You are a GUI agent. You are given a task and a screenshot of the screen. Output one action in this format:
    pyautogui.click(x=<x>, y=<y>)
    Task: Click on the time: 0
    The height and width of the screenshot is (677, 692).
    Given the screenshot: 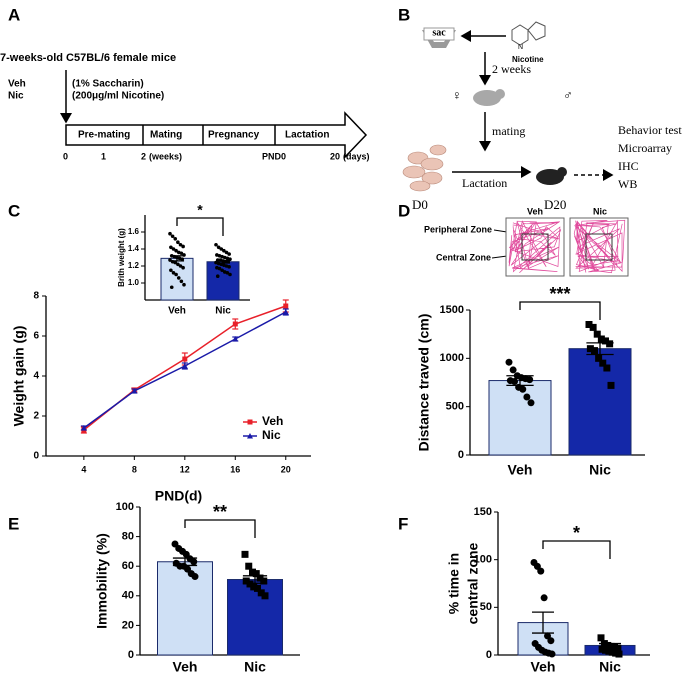 What is the action you would take?
    pyautogui.click(x=65, y=156)
    